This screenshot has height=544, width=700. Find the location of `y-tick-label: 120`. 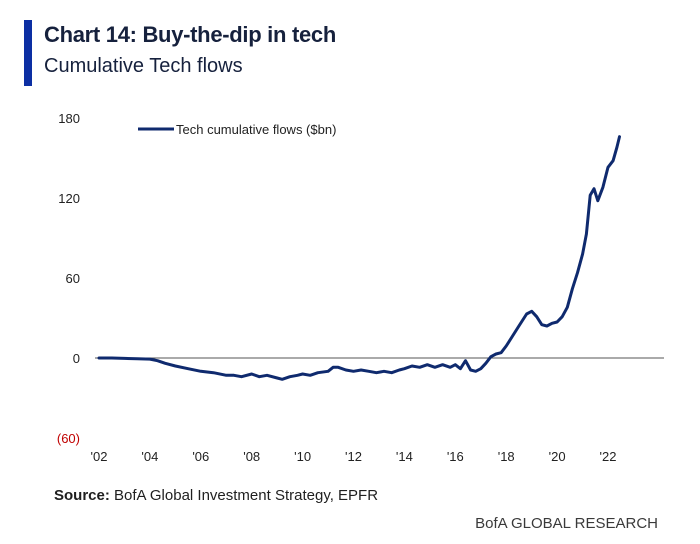

y-tick-label: 120 is located at coordinates (69, 198).